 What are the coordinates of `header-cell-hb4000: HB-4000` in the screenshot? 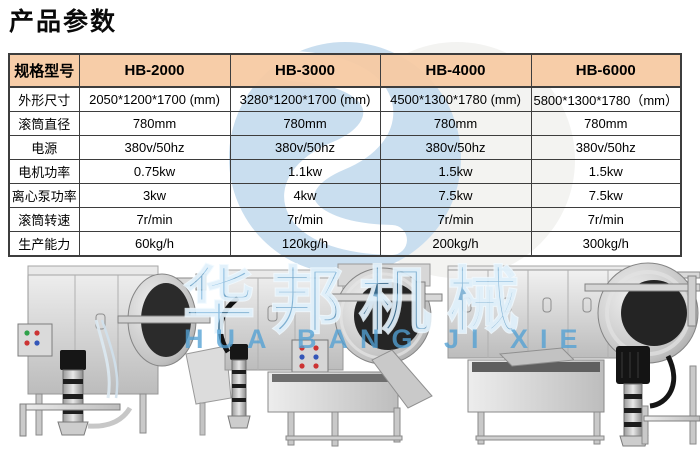 It's located at (455, 70).